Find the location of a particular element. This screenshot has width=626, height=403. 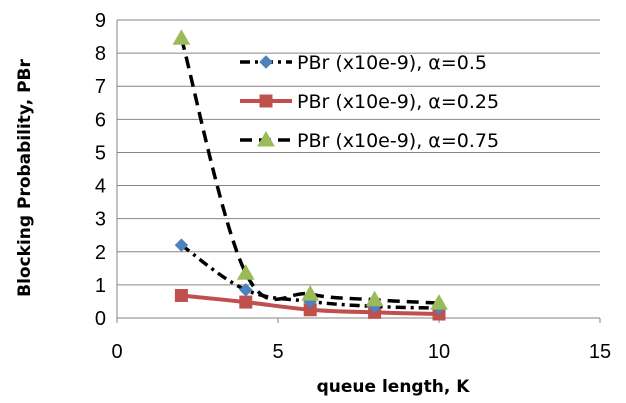

legend-label: PBr (x10e-9), α=0.75 is located at coordinates (398, 141).